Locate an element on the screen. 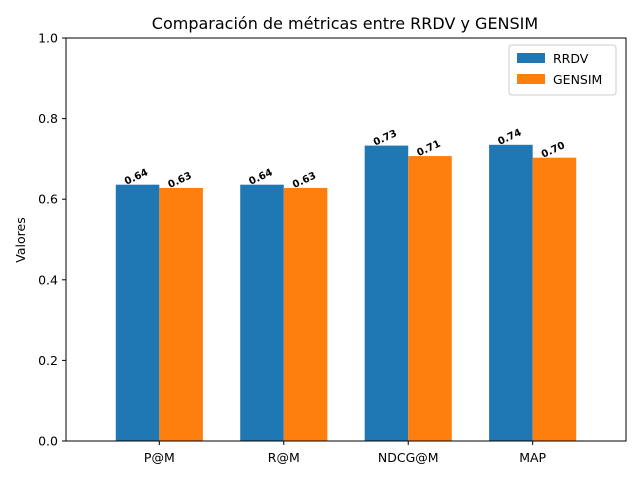 The image size is (640, 480). legend-label-gensim: GENSIM is located at coordinates (577, 79).